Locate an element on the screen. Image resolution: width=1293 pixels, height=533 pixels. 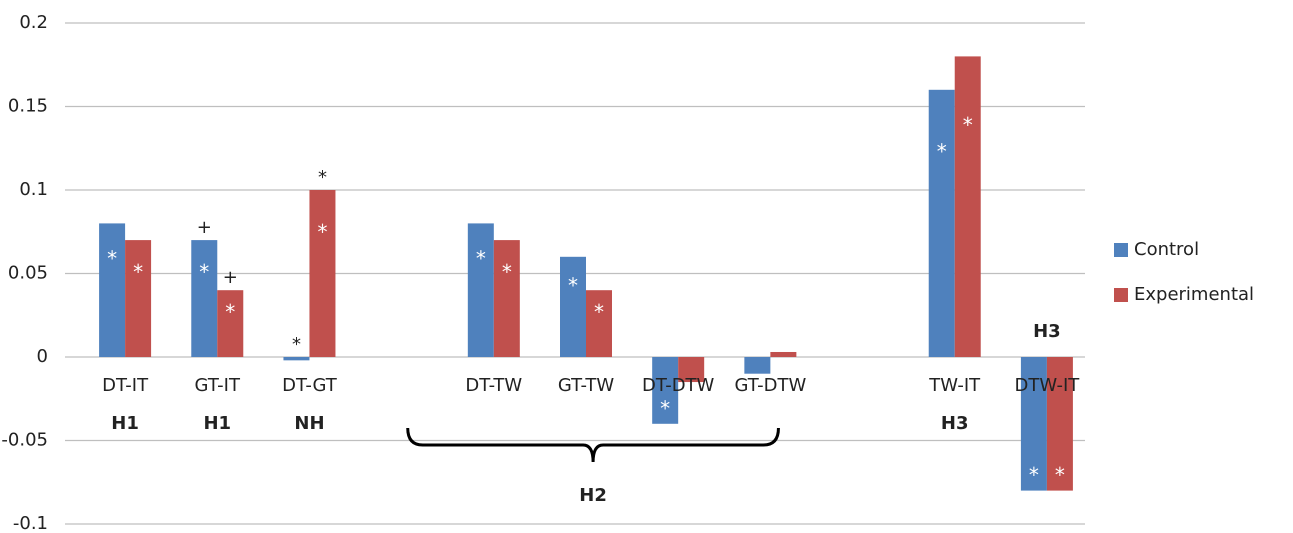
y-tick-label: -0.1 is located at coordinates (30, 523).